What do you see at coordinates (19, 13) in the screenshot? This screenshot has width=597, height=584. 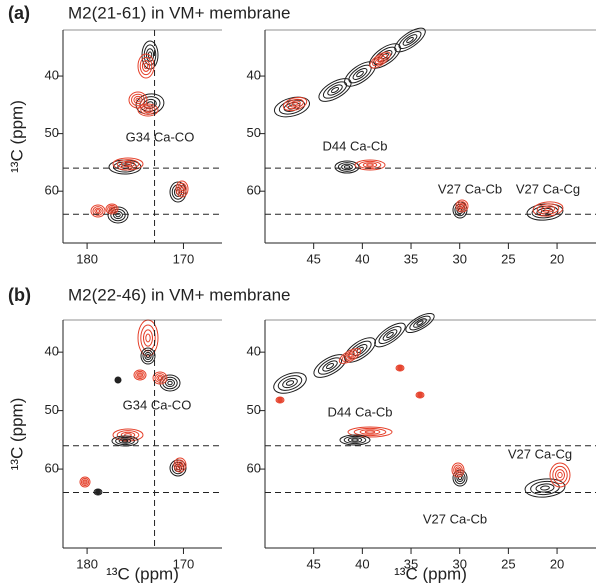 I see `panel-label: (a)` at bounding box center [19, 13].